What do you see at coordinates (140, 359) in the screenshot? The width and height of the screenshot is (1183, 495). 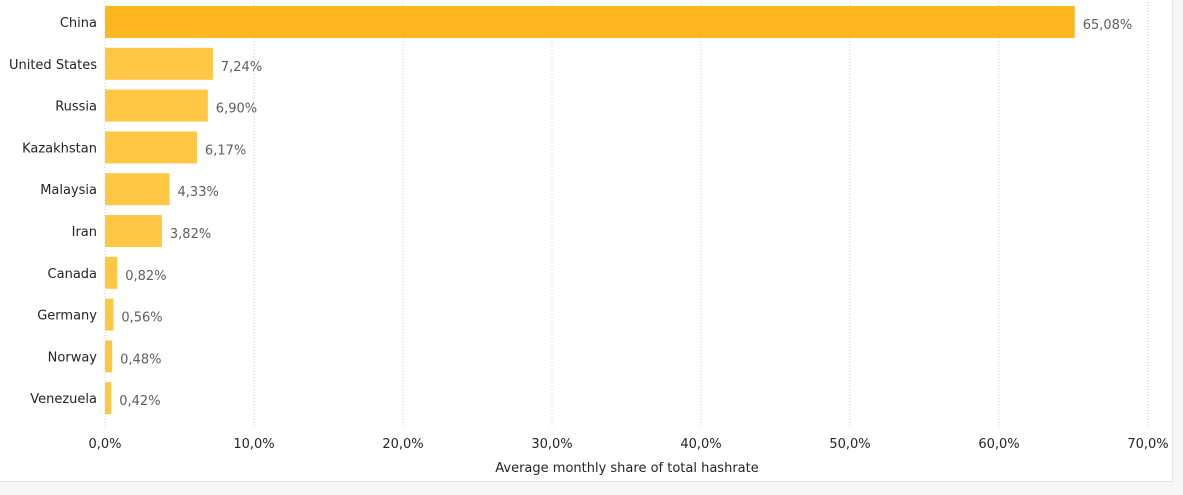 I see `data-label: 0,48%` at bounding box center [140, 359].